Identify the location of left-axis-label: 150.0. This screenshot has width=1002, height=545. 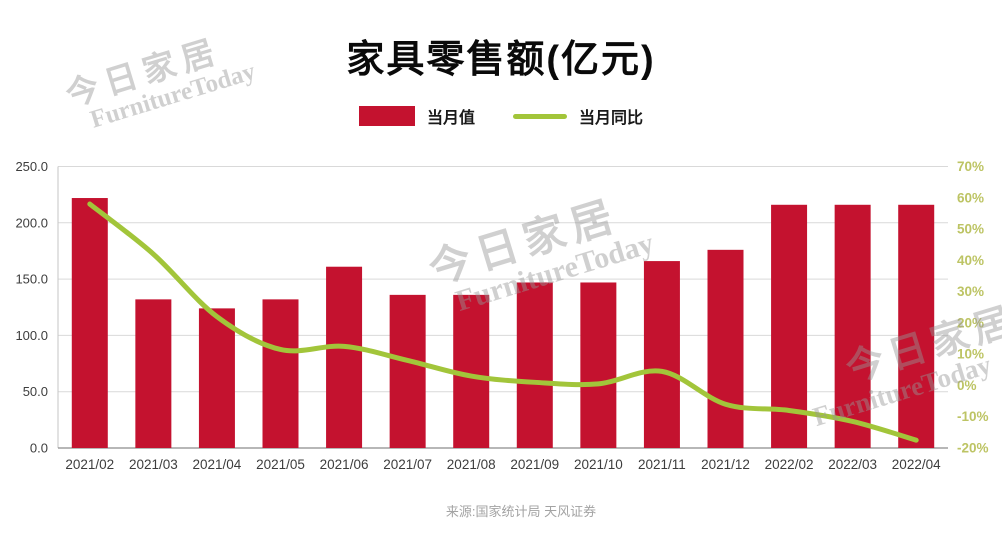
(31, 279).